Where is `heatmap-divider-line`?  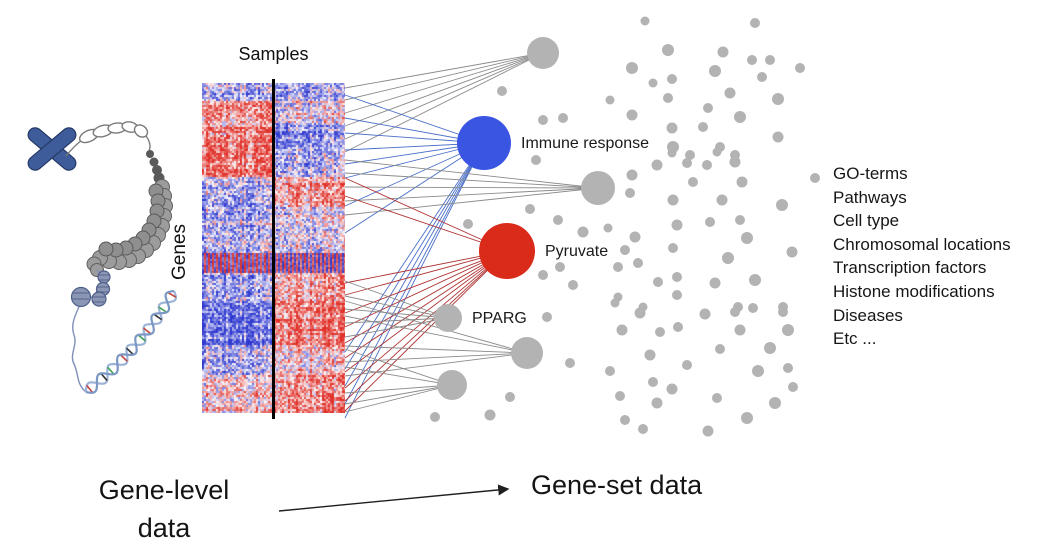 heatmap-divider-line is located at coordinates (273, 249).